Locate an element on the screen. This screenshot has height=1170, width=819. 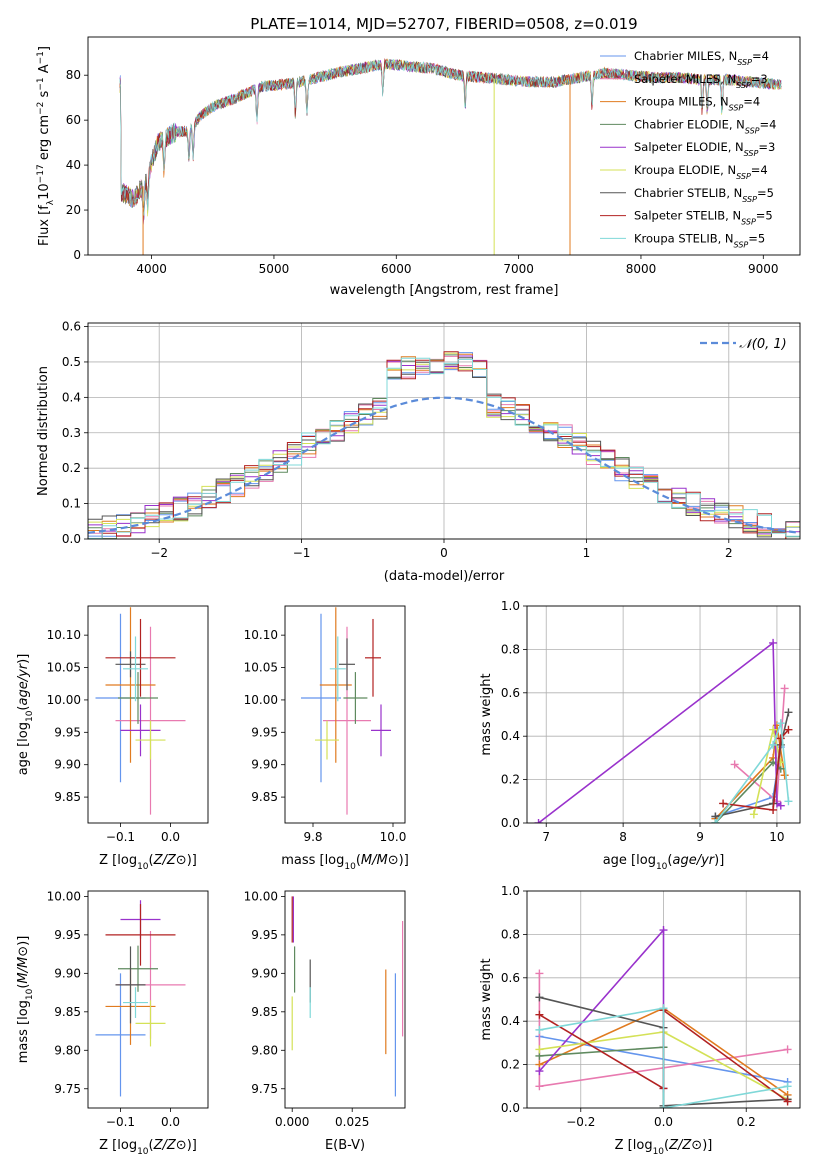
label-part: =4 is located at coordinates (768, 124).